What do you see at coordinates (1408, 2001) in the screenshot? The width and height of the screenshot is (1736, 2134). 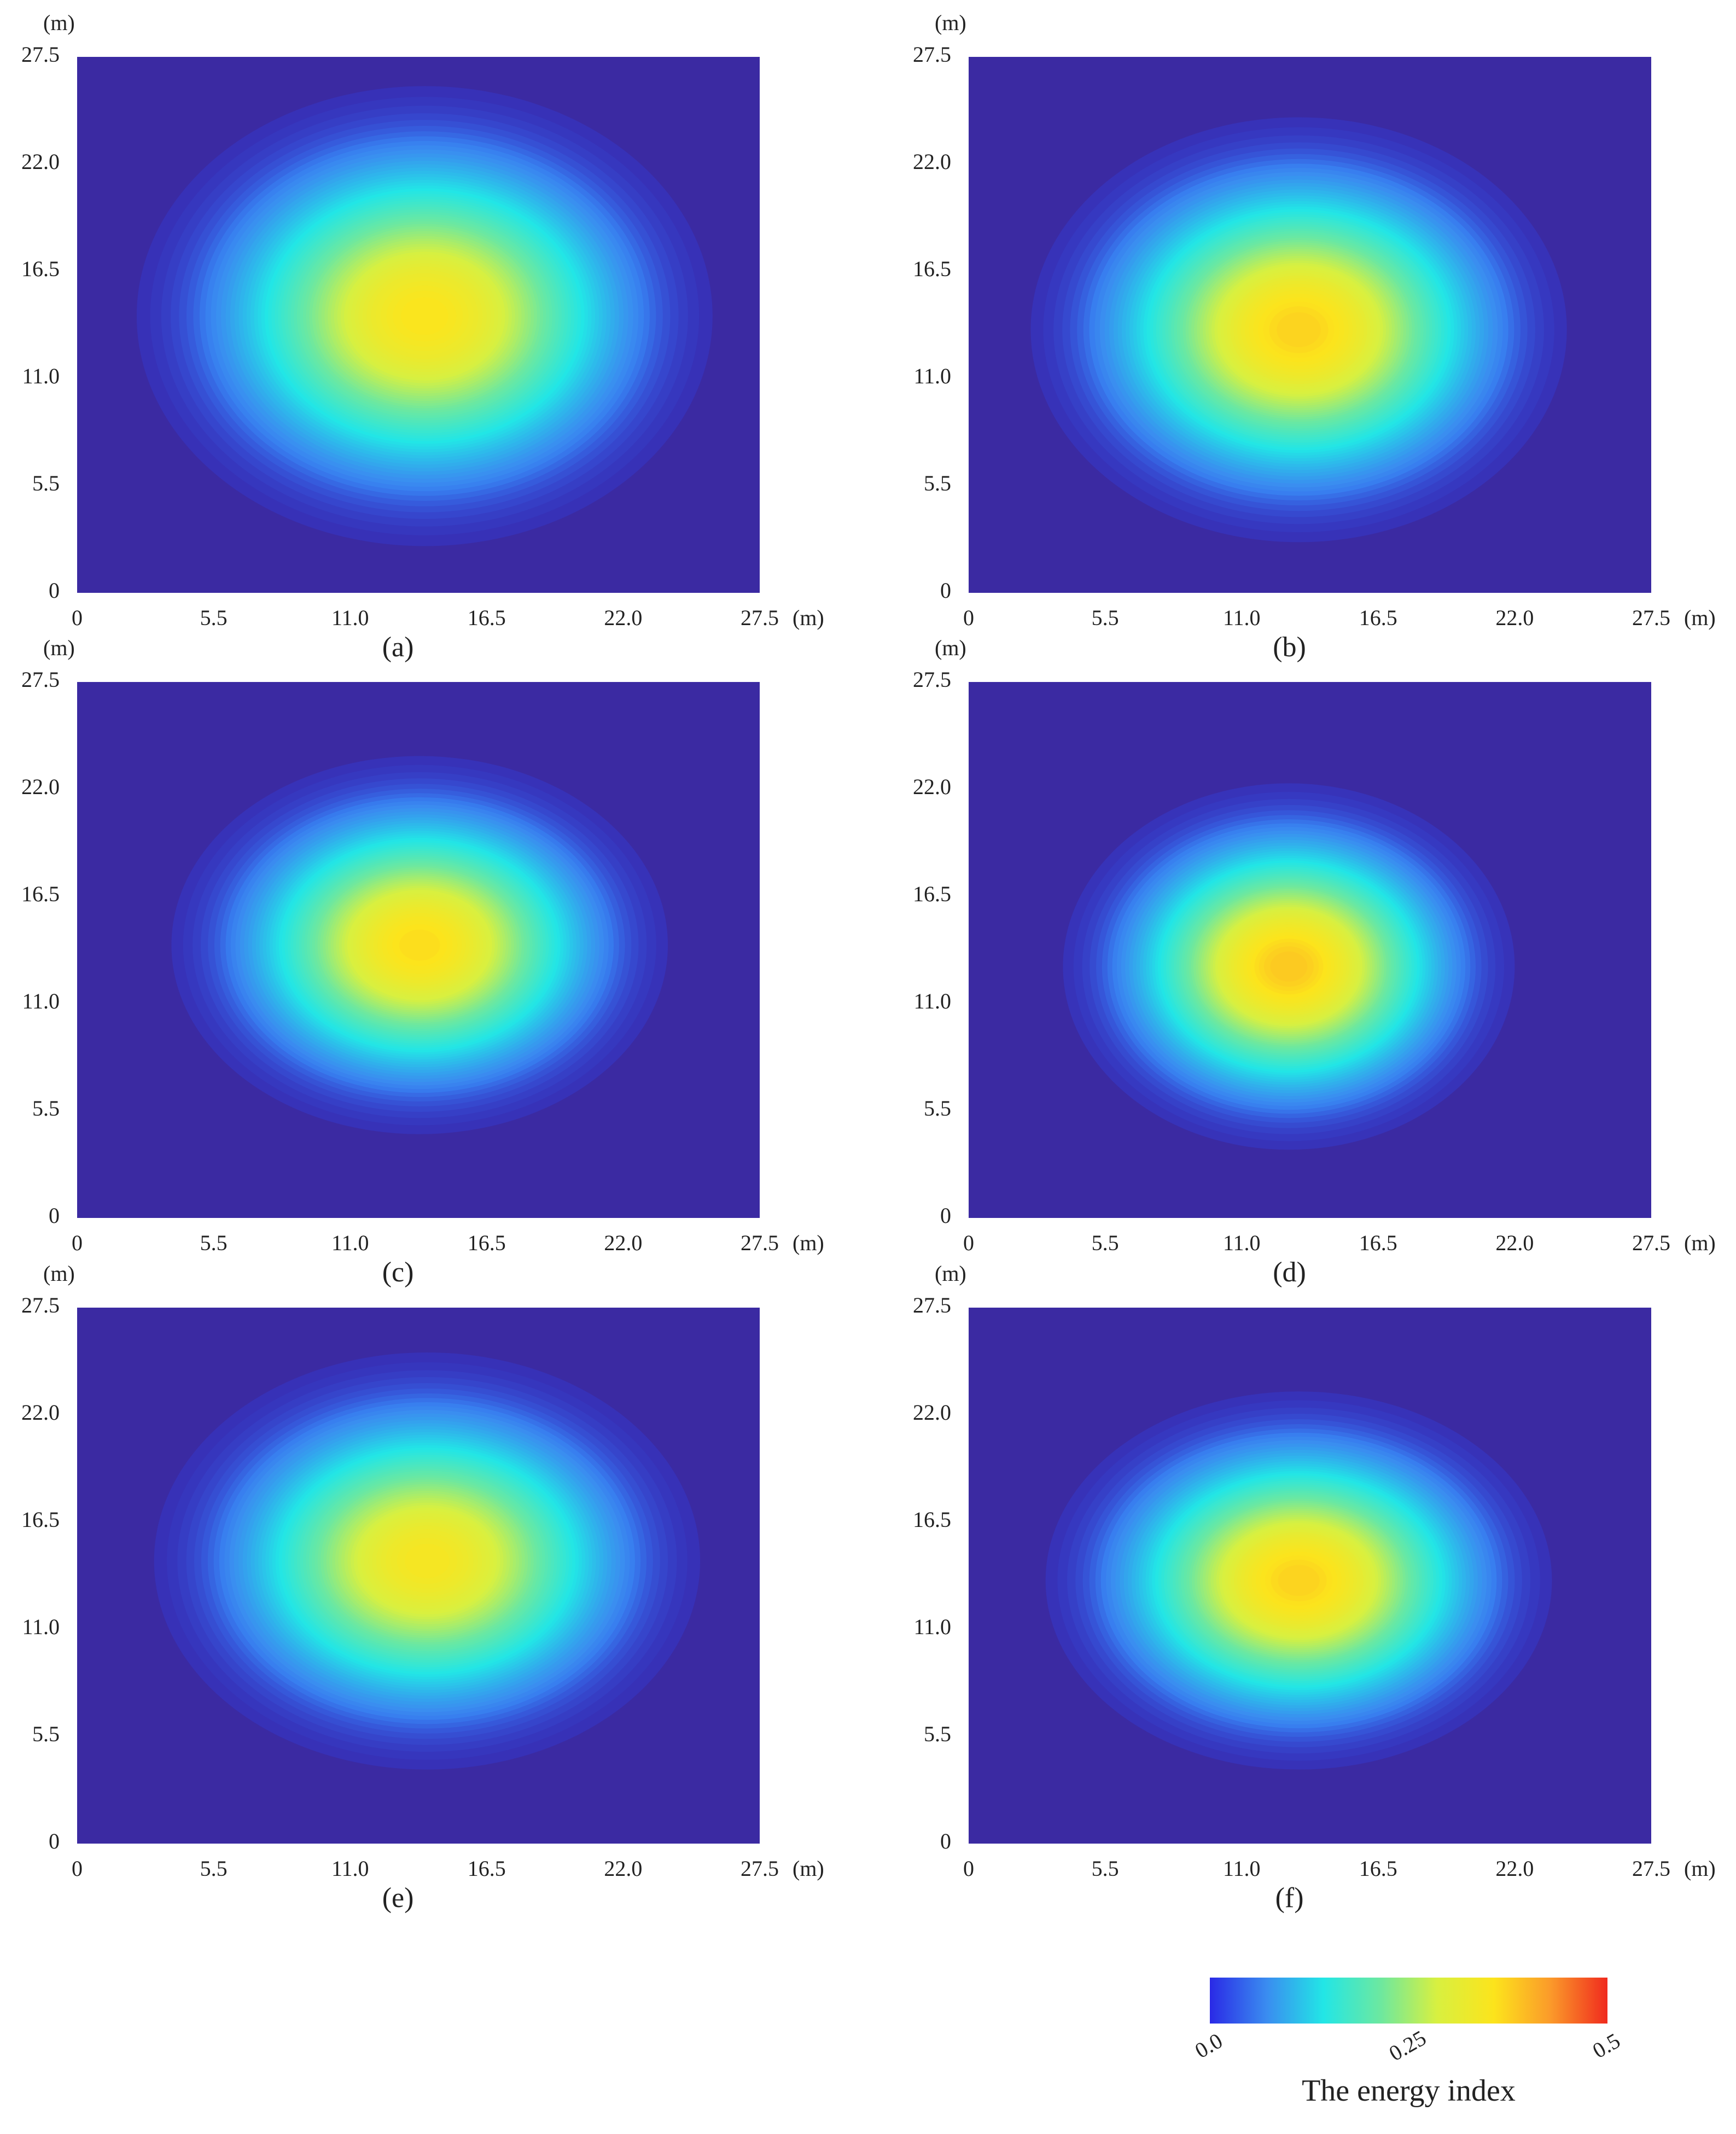 I see `colorbar` at bounding box center [1408, 2001].